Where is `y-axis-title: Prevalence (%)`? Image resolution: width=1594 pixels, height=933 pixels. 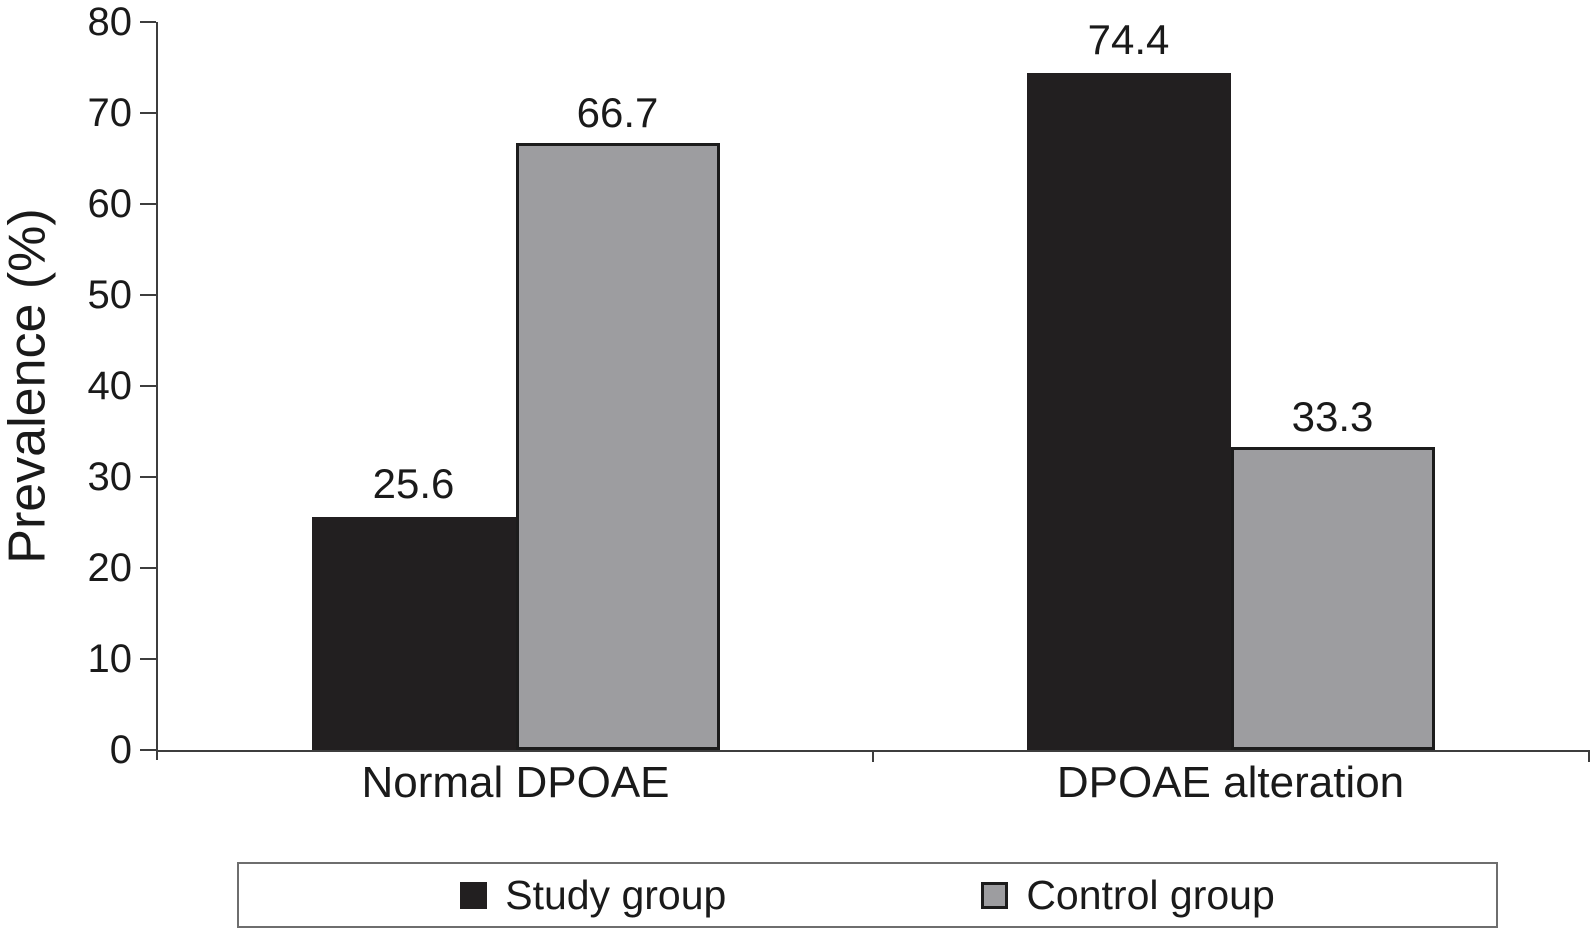 y-axis-title: Prevalence (%) is located at coordinates (28, 386).